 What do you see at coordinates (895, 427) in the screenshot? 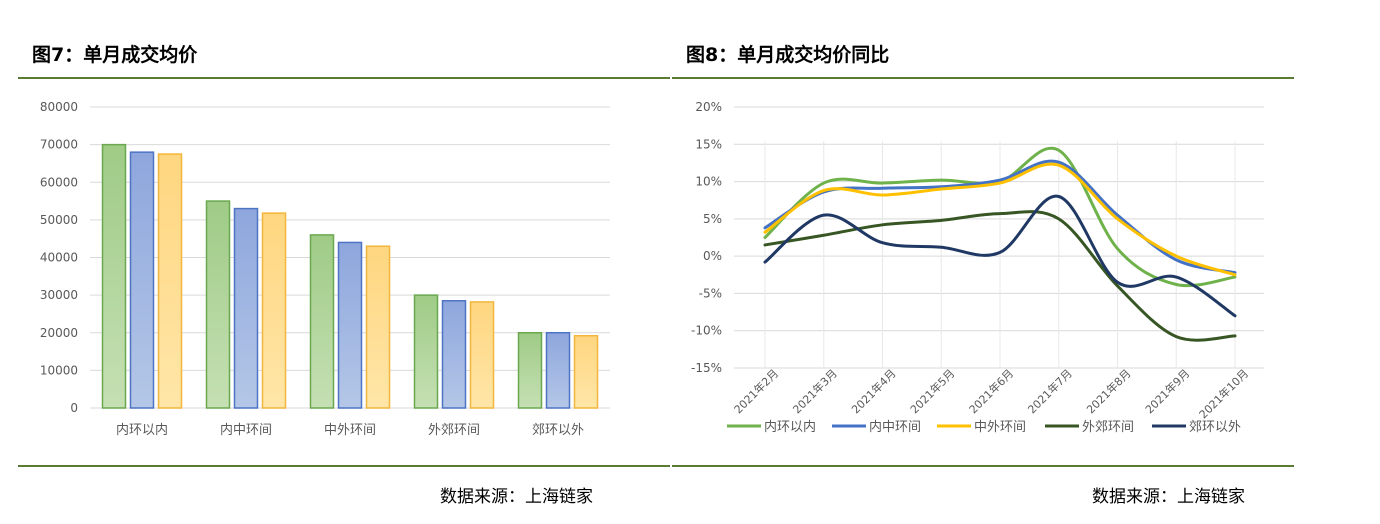
I see `legend-label: 内中环间` at bounding box center [895, 427].